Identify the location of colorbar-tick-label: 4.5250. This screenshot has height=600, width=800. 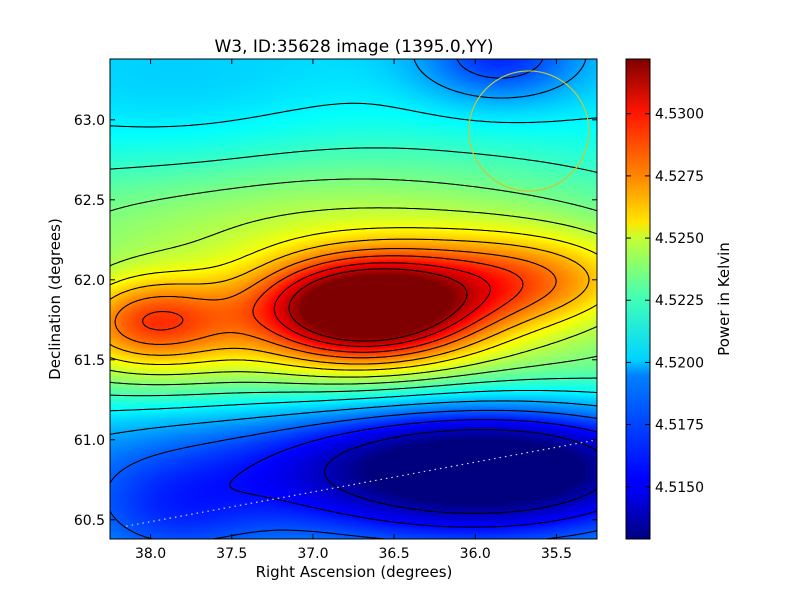
(679, 239).